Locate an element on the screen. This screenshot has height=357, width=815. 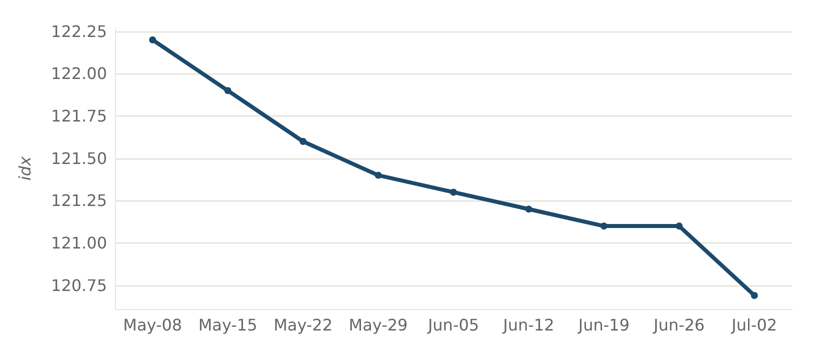
y-axis-title: idx is located at coordinates (25, 168).